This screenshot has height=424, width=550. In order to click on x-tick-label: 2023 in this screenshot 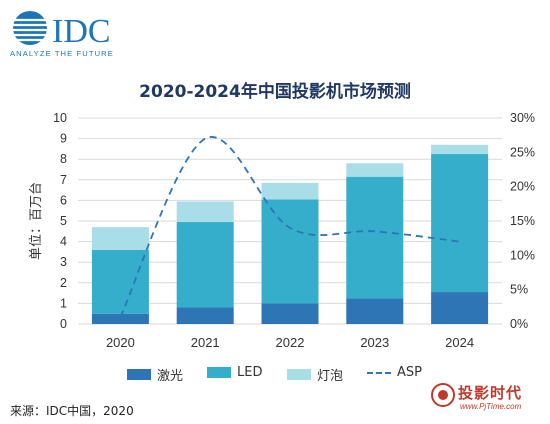, I will do `click(374, 342)`.